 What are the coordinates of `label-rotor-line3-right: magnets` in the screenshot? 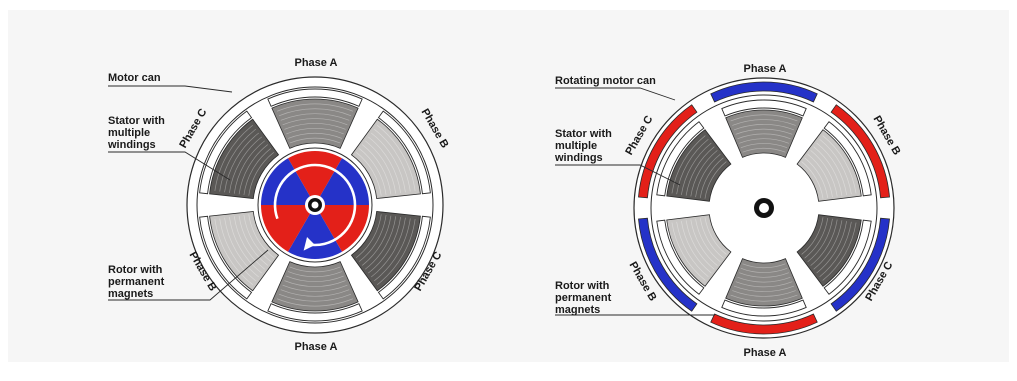 It's located at (577, 310).